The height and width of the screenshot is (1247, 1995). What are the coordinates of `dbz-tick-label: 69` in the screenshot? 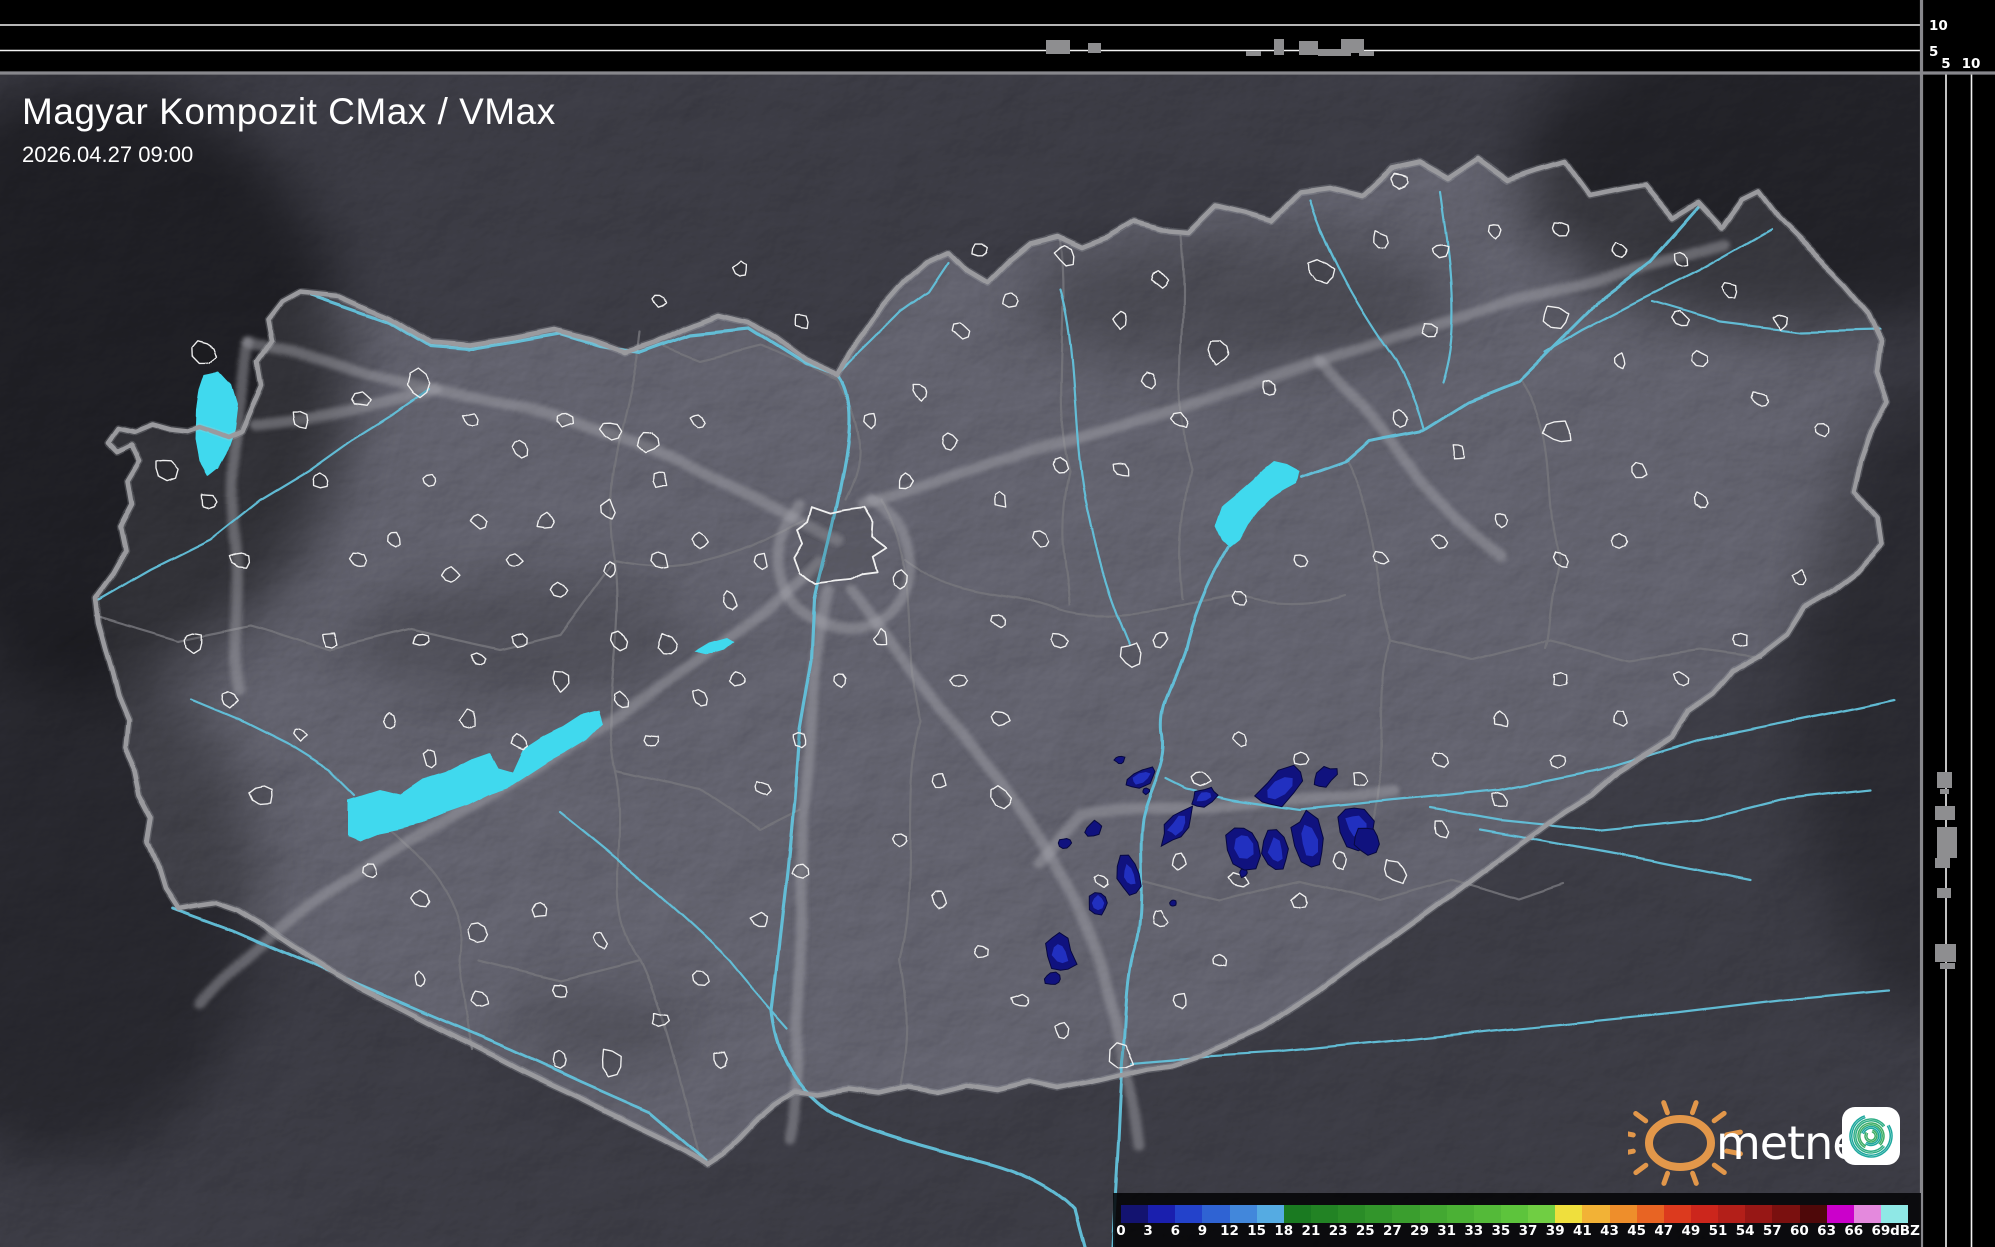 It's located at (1881, 1231).